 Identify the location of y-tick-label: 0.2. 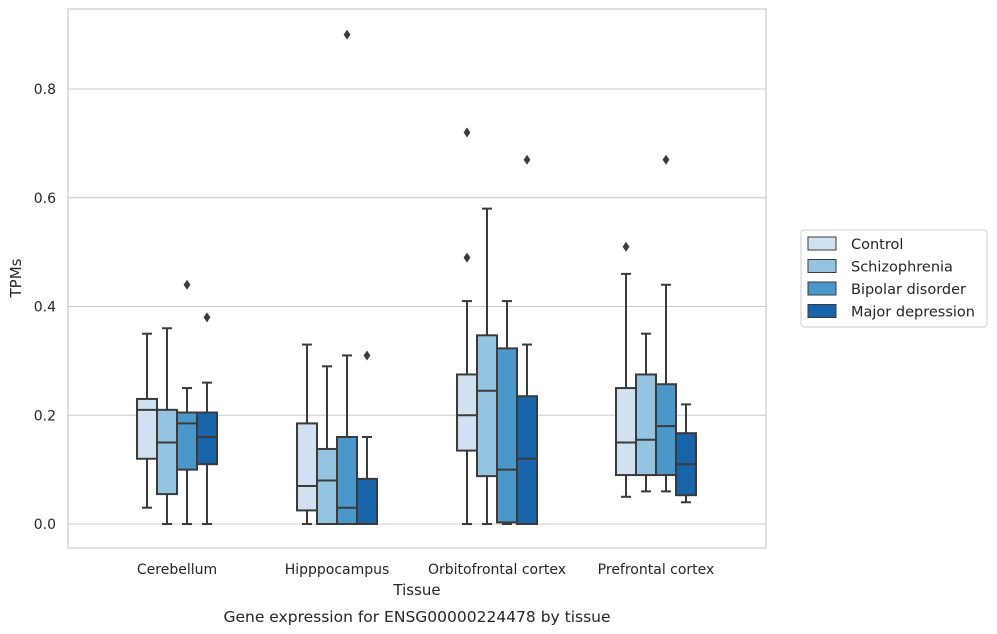
(45, 416).